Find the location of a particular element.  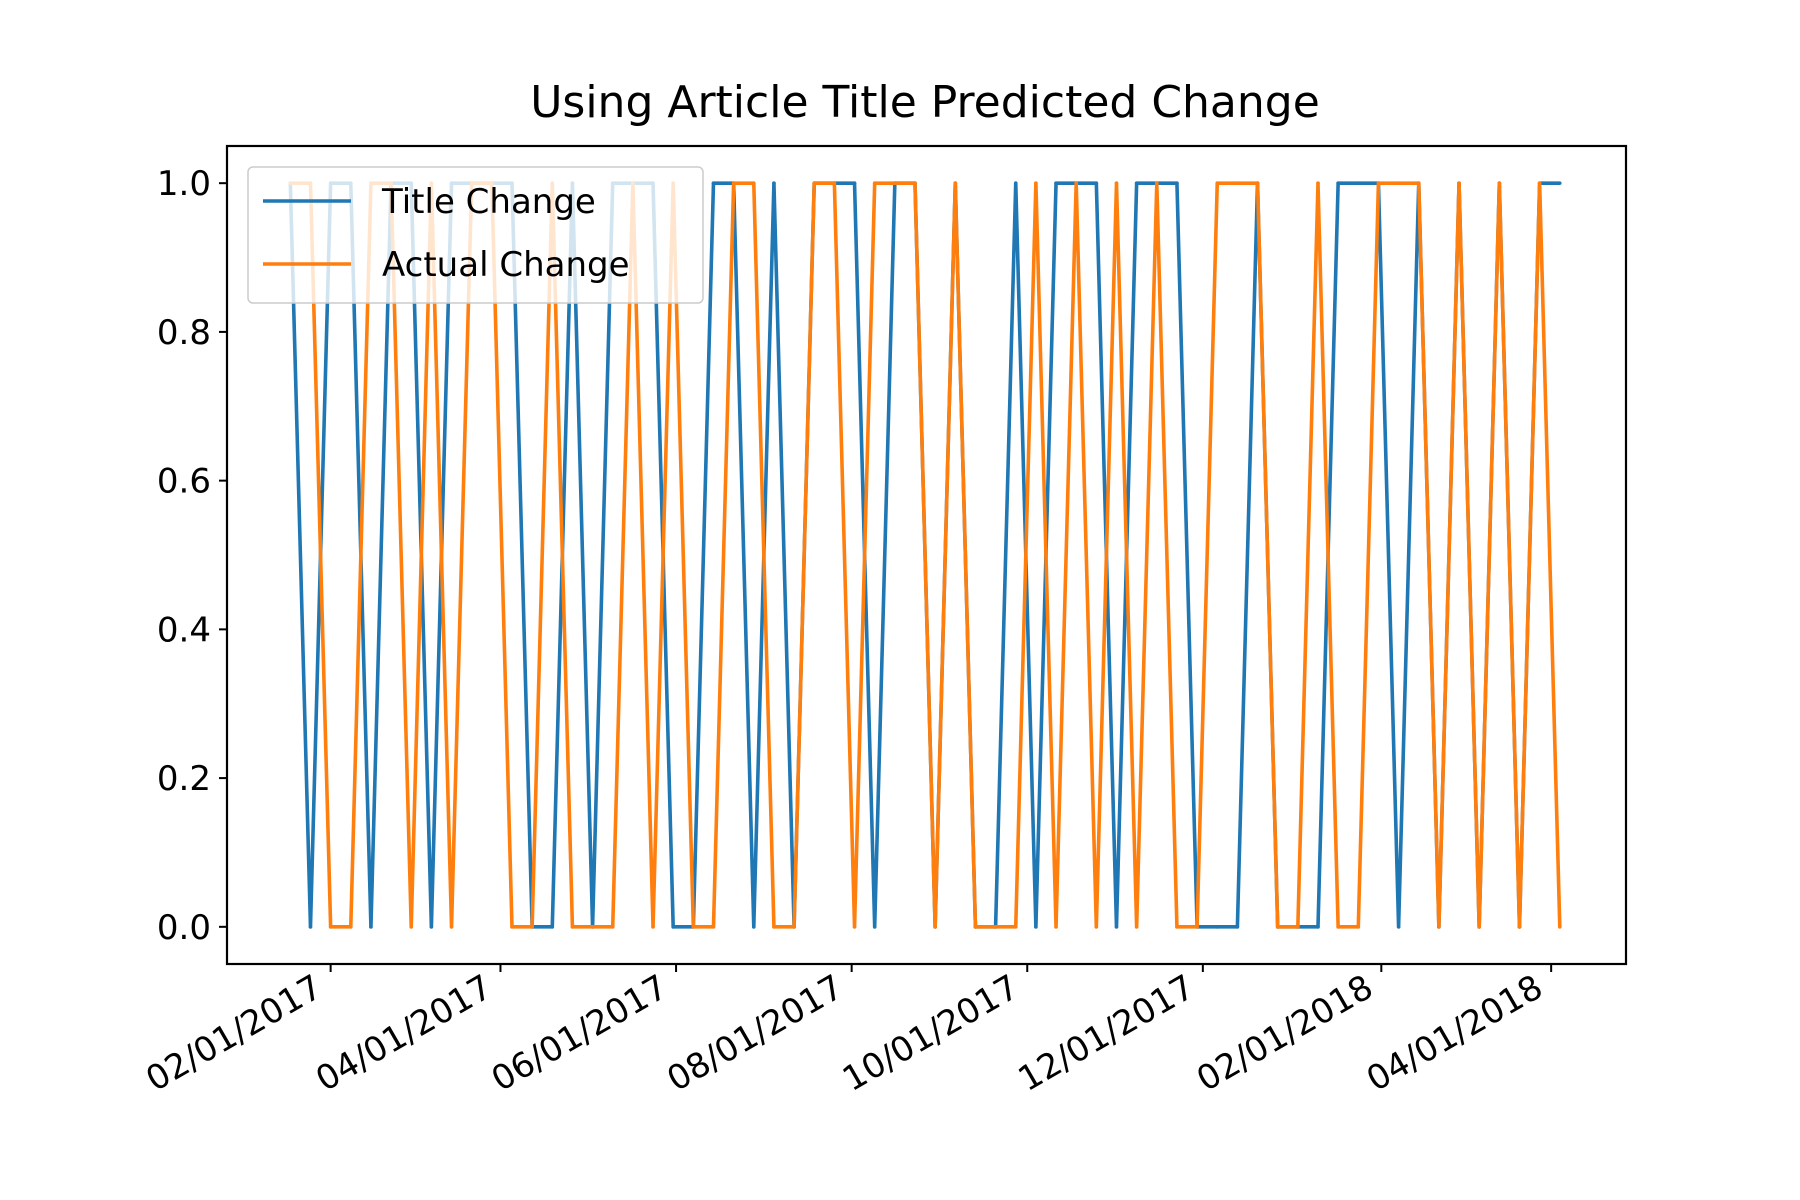

legend-label: Actual Change is located at coordinates (506, 265).